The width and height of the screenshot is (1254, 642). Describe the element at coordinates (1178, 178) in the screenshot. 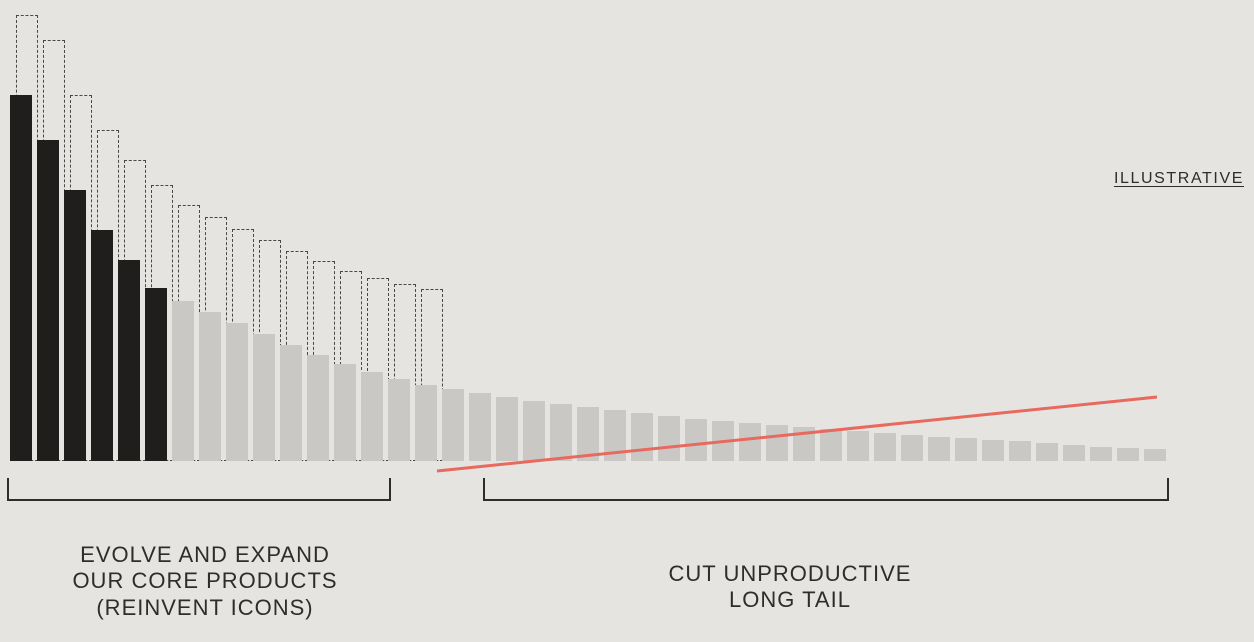

I see `illustrative-label: ILLUSTRATIVE` at that location.